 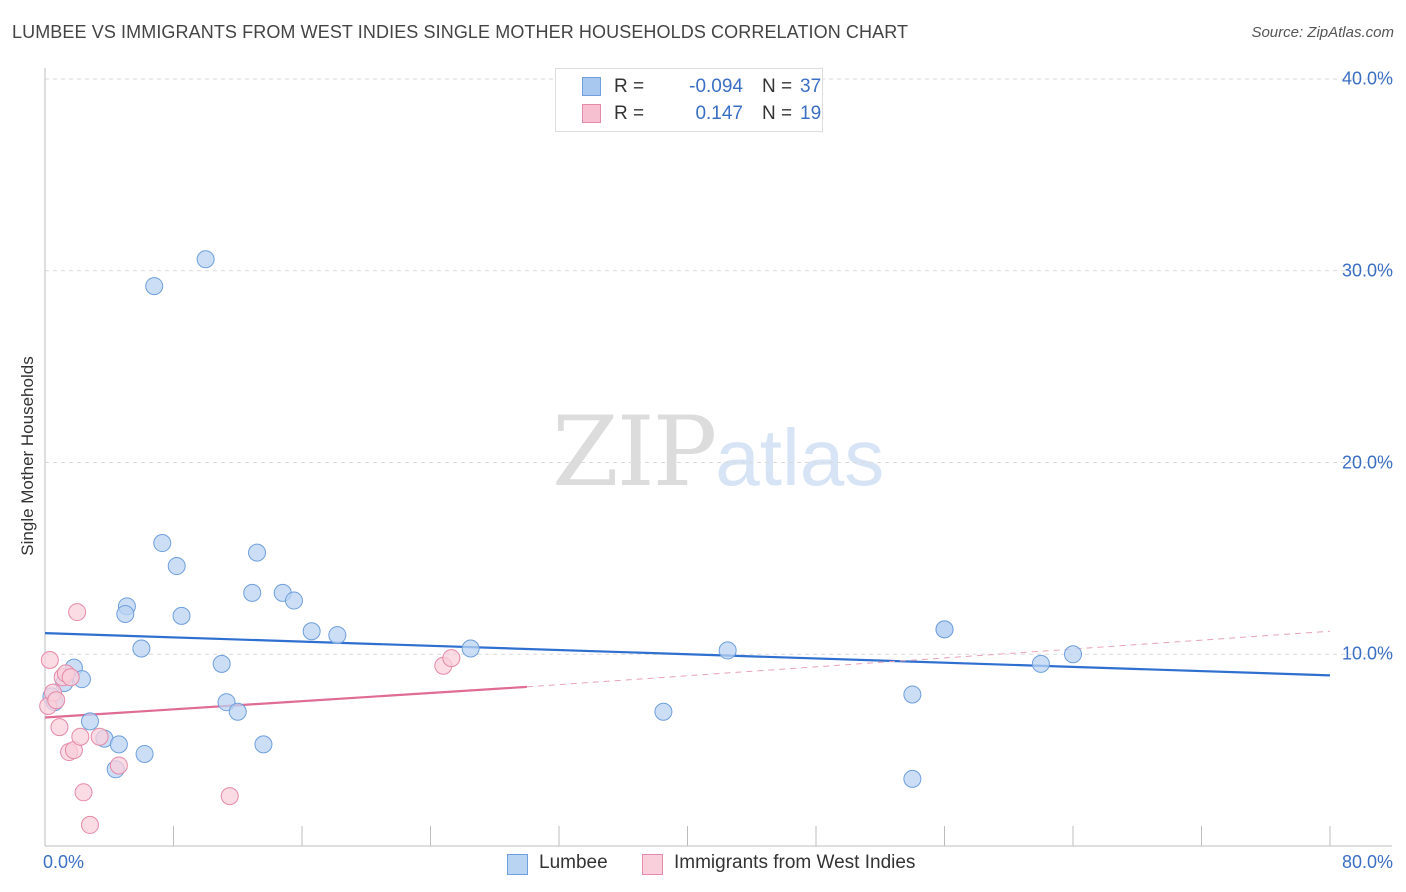 What do you see at coordinates (27, 456) in the screenshot?
I see `y-axis-label: Single Mother Households` at bounding box center [27, 456].